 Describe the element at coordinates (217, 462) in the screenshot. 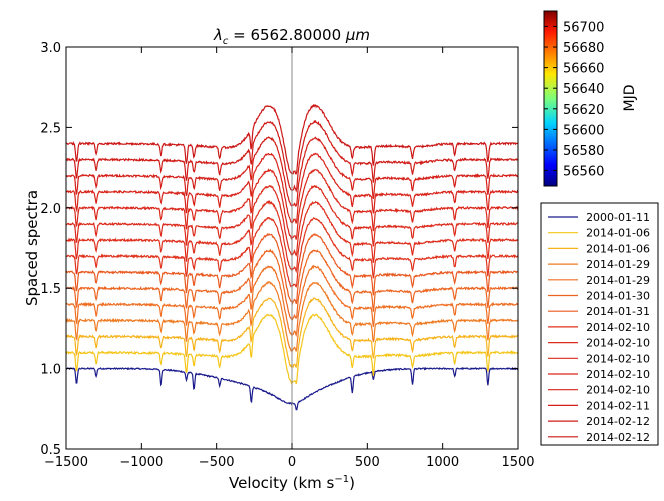

I see `x-tick-label: −500` at that location.